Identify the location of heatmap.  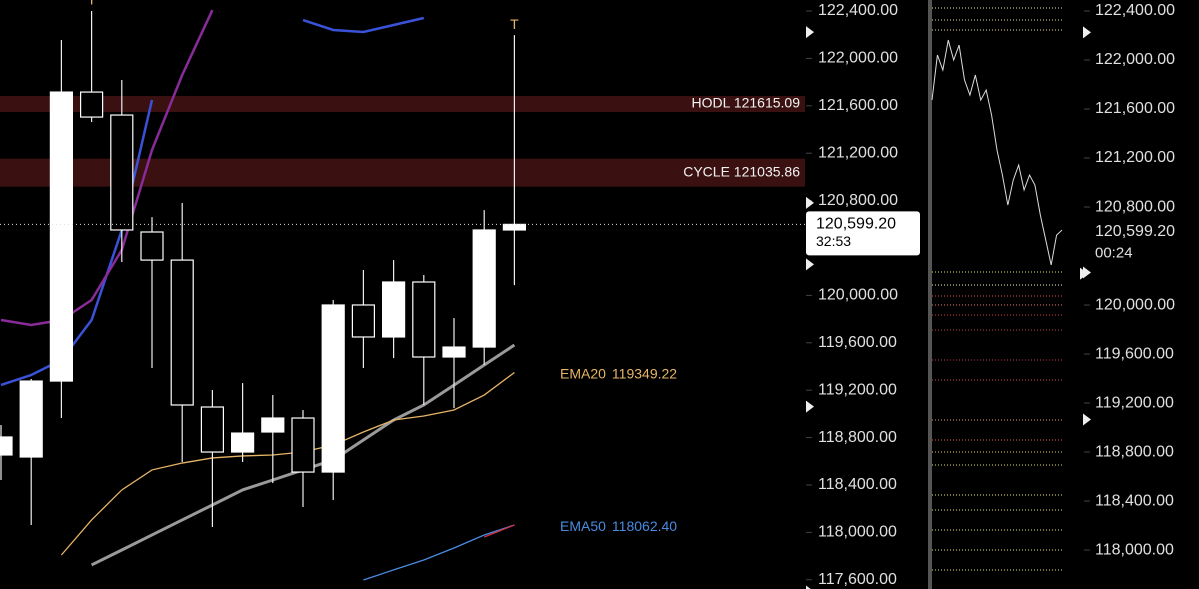
(997, 289).